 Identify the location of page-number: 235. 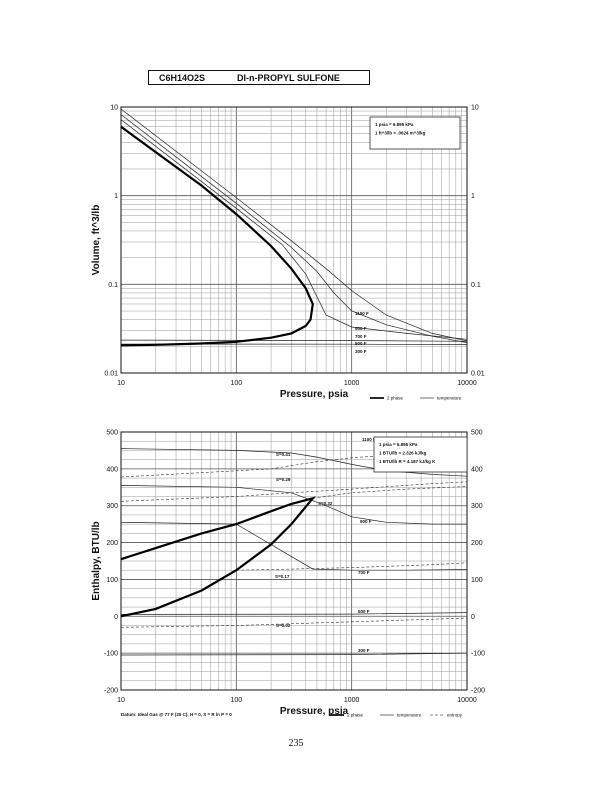
(296, 743).